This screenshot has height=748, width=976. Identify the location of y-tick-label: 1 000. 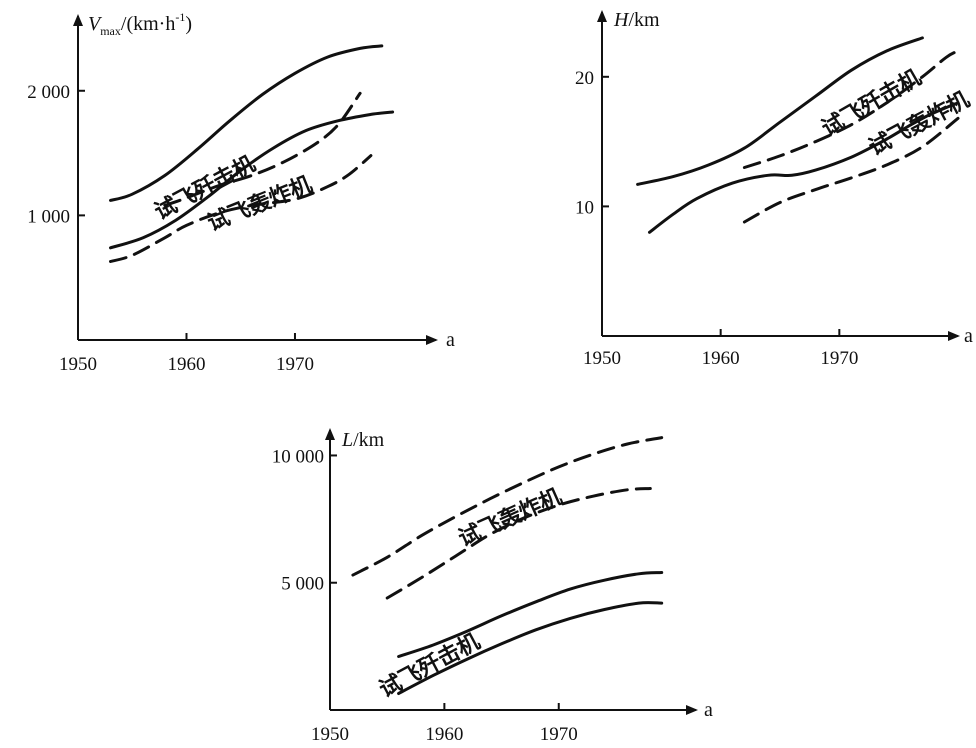
(48, 216).